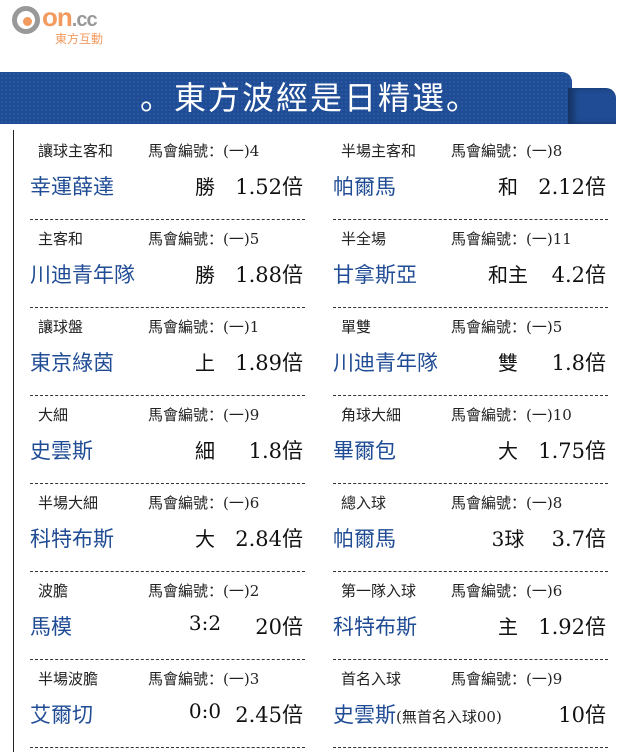  I want to click on bet-type: 大細, so click(53, 415).